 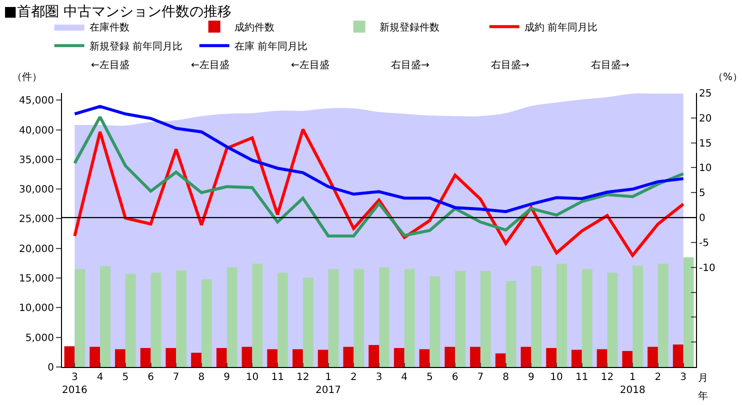 I want to click on y-tick-label: 40,000, so click(x=36, y=130).